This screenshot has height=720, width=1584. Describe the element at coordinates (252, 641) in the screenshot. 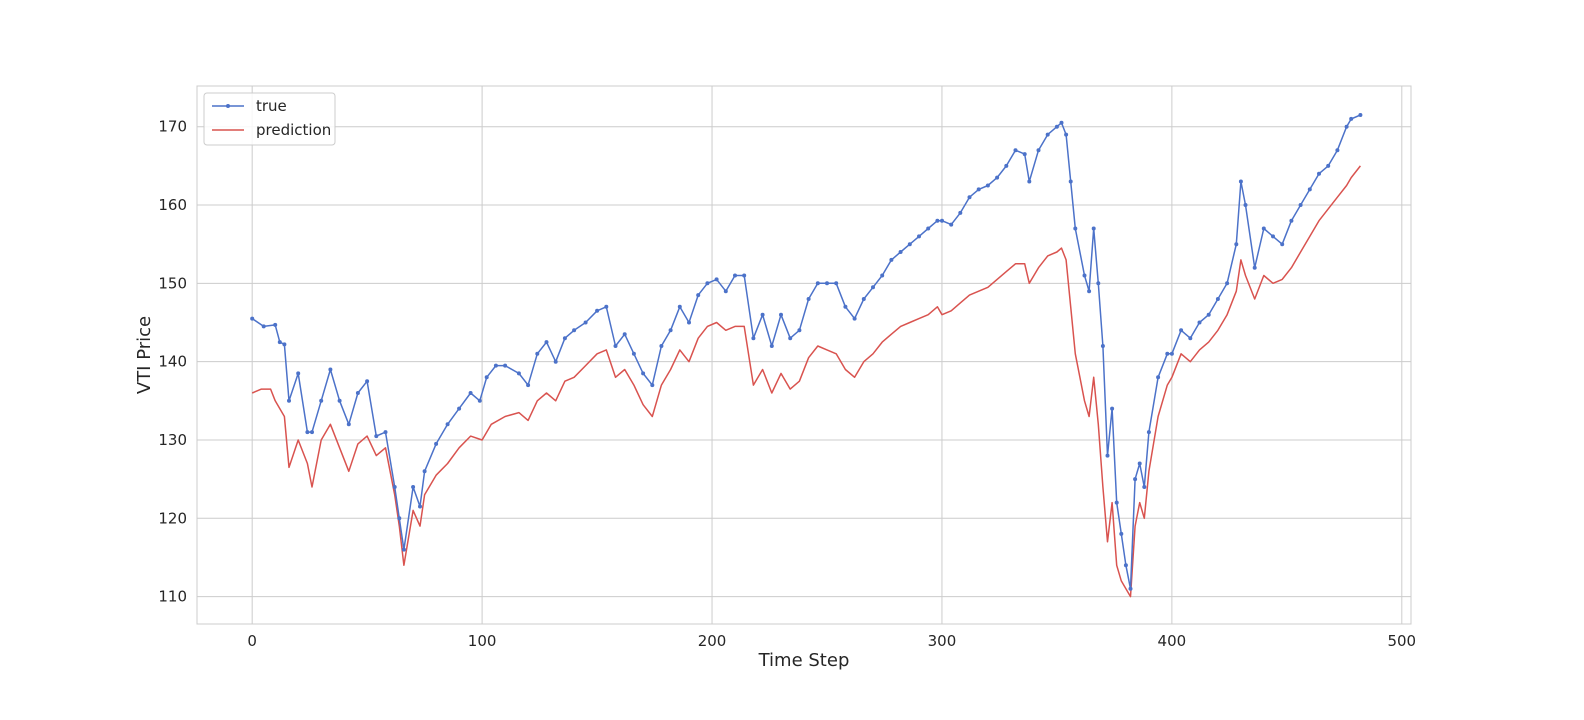

I see `x-tick-label: 0` at that location.